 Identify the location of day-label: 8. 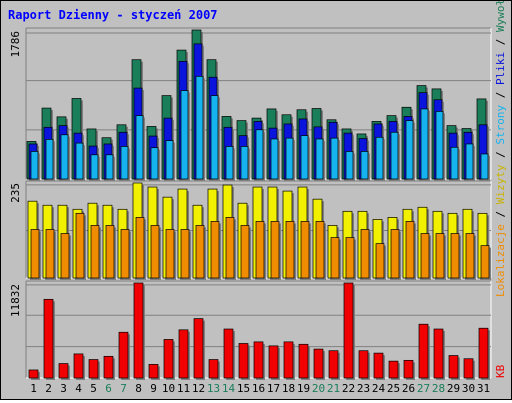
(138, 388).